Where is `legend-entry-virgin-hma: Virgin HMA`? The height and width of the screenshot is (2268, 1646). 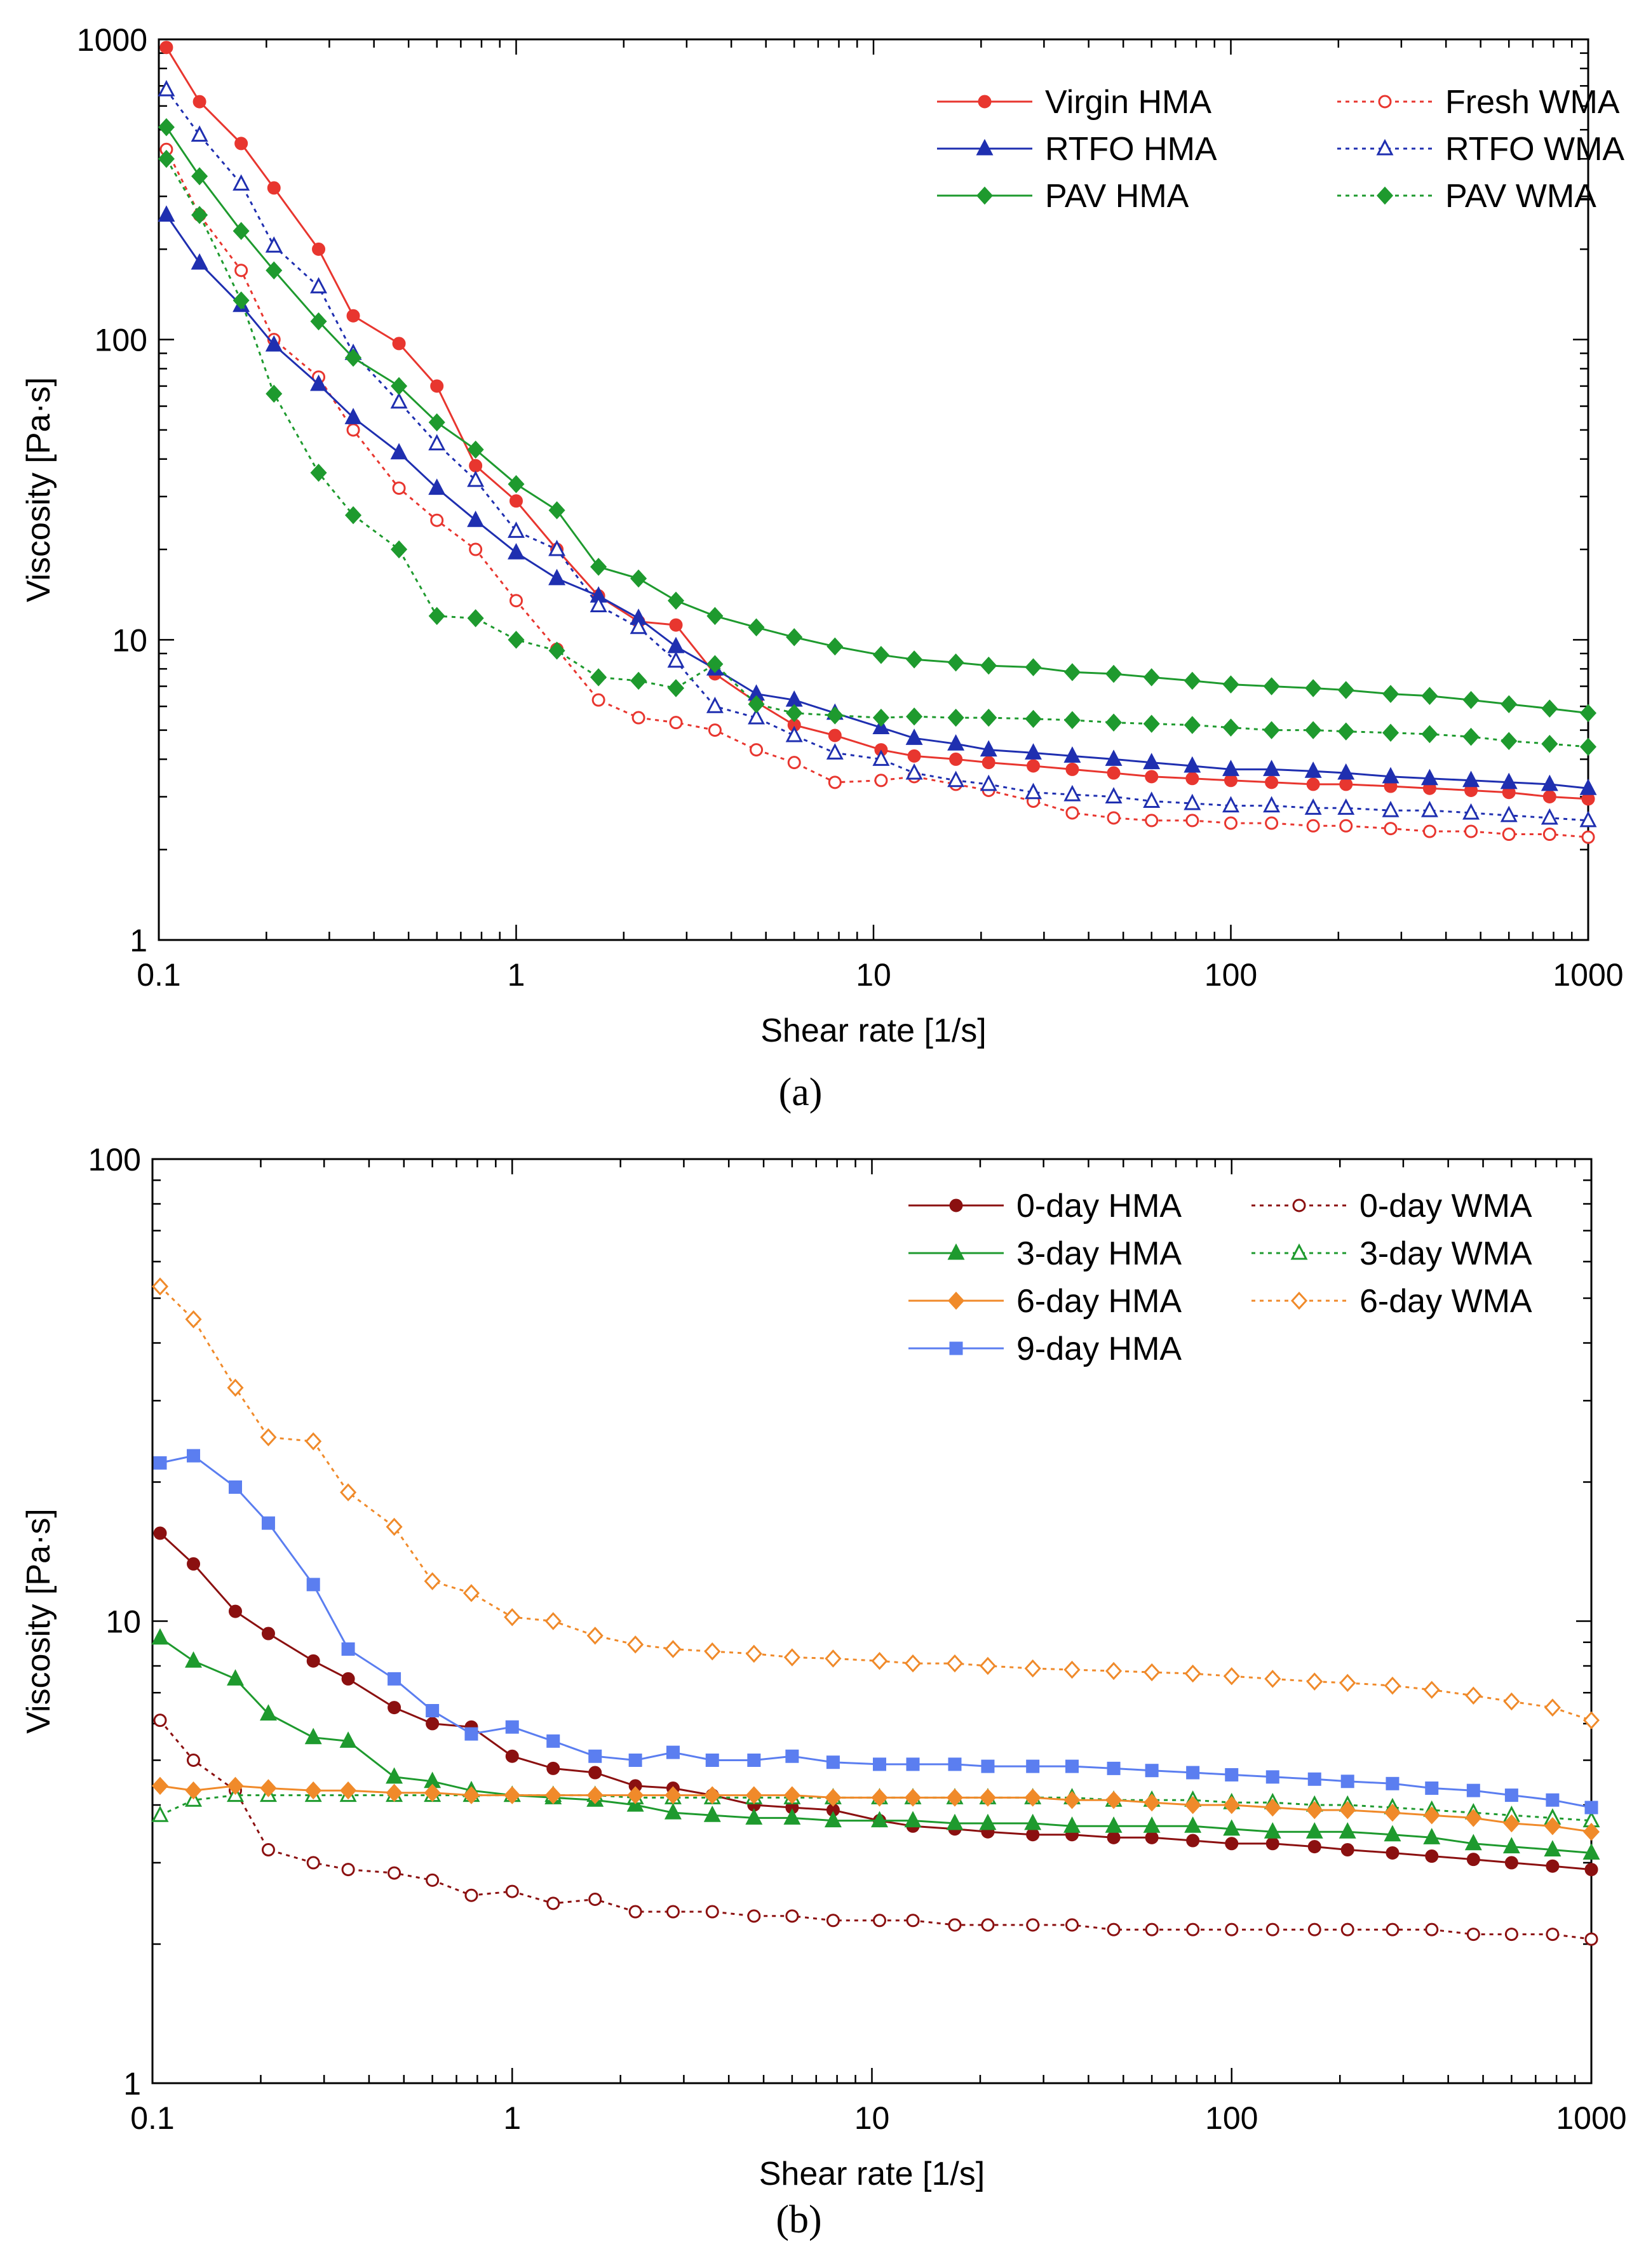 legend-entry-virgin-hma: Virgin HMA is located at coordinates (1074, 102).